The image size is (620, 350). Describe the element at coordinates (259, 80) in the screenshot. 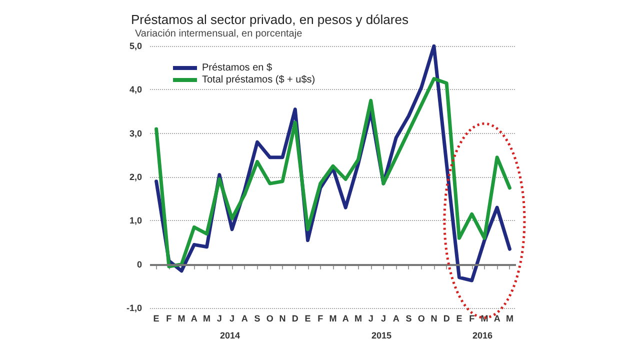

I see `legend-label: Total préstamos ($ + u$s)` at that location.